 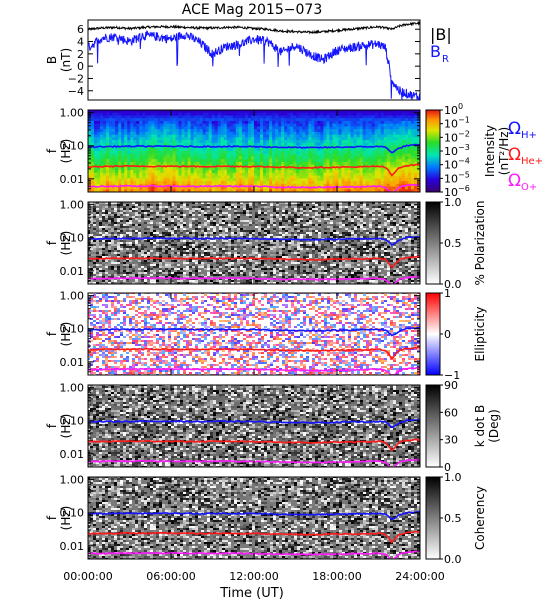 What do you see at coordinates (529, 135) in the screenshot?
I see `legend-omega-subscript: H+` at bounding box center [529, 135].